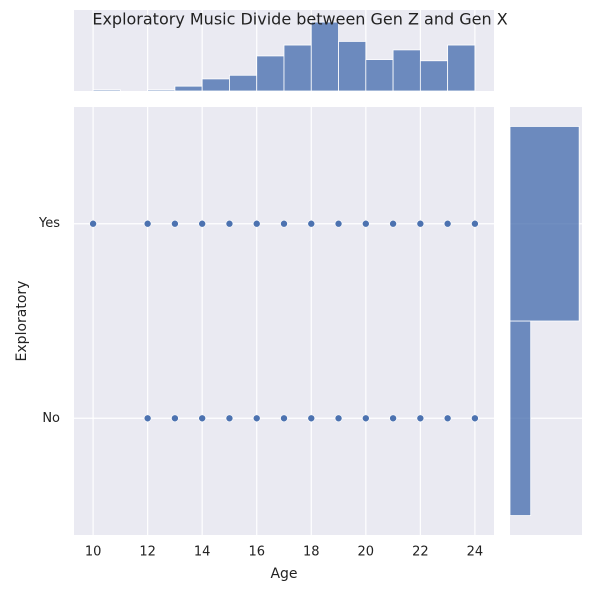 This screenshot has height=600, width=600. What do you see at coordinates (256, 552) in the screenshot?
I see `x-tick-label: 16` at bounding box center [256, 552].